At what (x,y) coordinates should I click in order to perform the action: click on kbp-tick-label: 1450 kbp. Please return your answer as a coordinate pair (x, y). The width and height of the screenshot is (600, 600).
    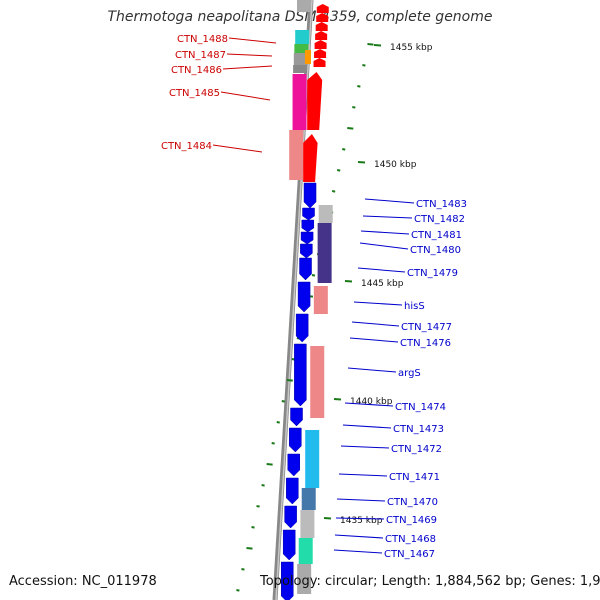
    Looking at the image, I should click on (395, 165).